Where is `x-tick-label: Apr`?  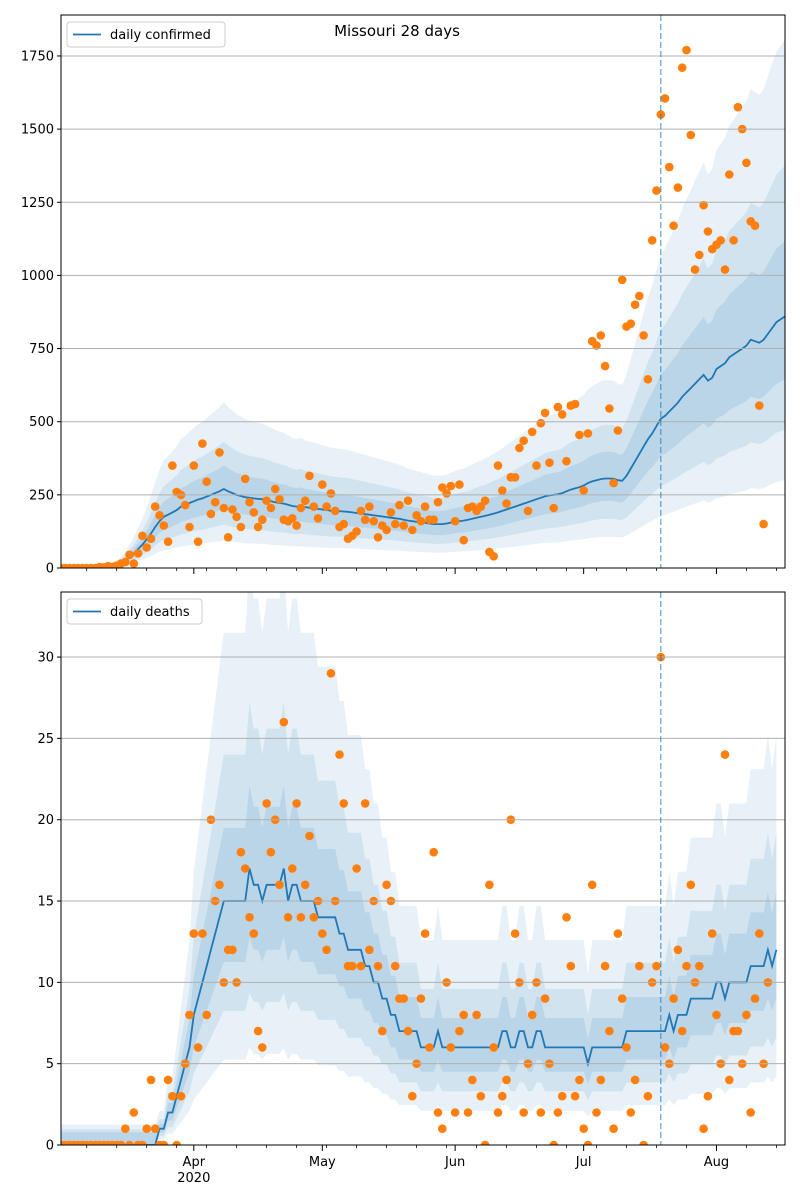 x-tick-label: Apr is located at coordinates (194, 1162).